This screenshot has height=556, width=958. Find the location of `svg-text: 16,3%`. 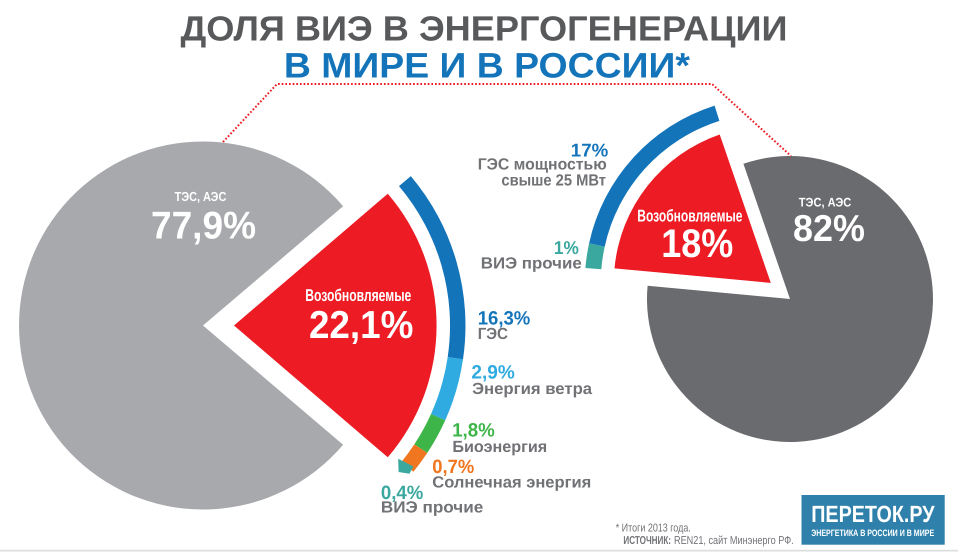

svg-text: 16,3% is located at coordinates (504, 318).